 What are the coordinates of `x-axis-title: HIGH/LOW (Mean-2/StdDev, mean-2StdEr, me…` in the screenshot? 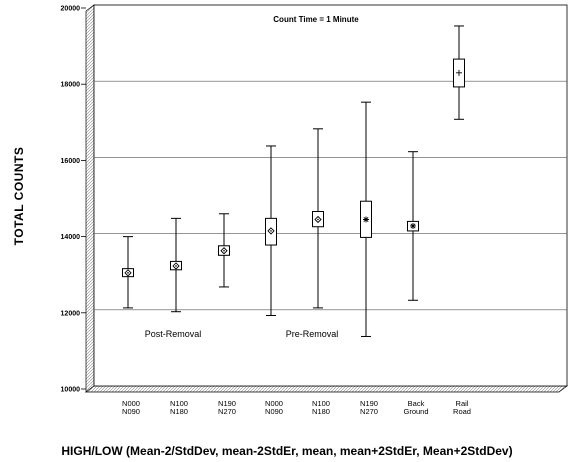 It's located at (286, 451).